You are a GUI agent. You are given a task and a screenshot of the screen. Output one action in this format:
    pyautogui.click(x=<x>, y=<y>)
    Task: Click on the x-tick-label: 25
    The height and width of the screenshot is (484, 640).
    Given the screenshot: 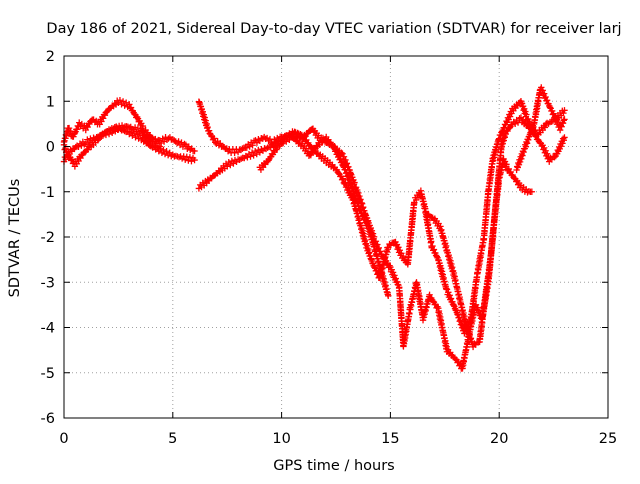 What is the action you would take?
    pyautogui.click(x=608, y=439)
    